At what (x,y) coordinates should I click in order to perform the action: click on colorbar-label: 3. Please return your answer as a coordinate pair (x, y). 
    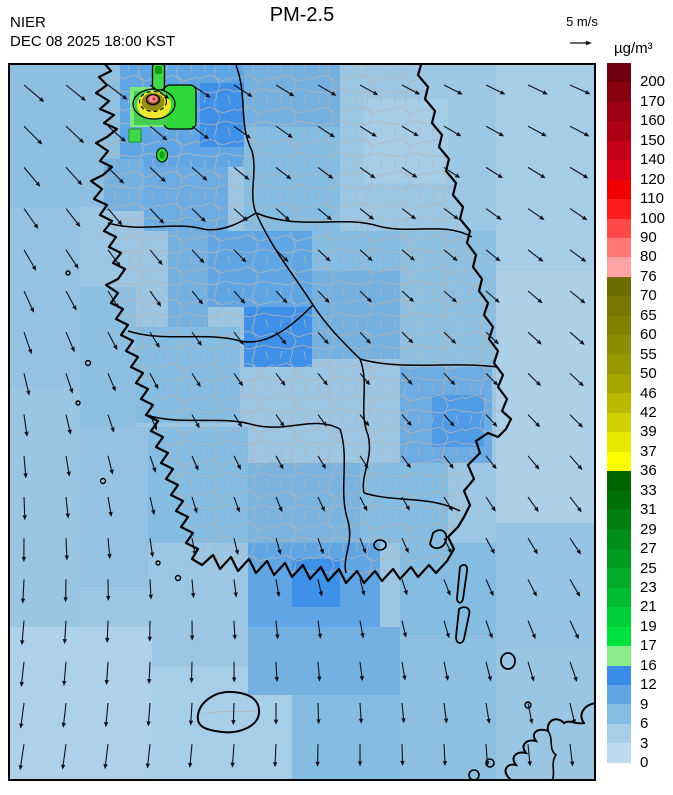
    Looking at the image, I should click on (644, 743).